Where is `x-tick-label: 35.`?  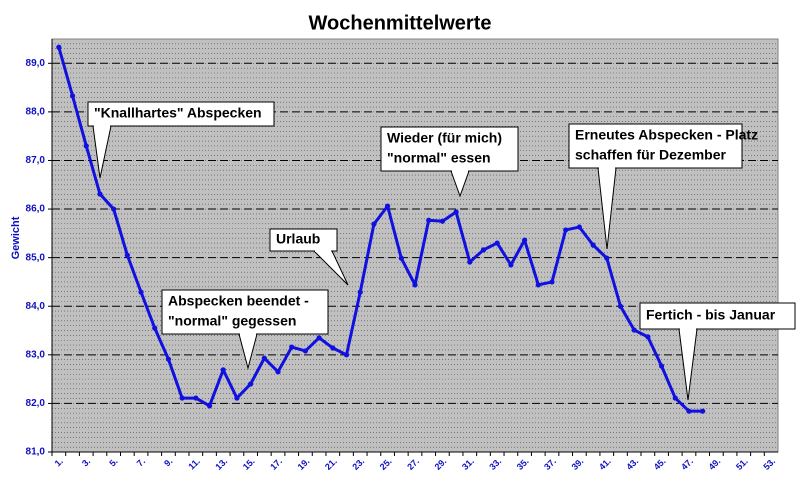 x-tick-label: 35. is located at coordinates (523, 464).